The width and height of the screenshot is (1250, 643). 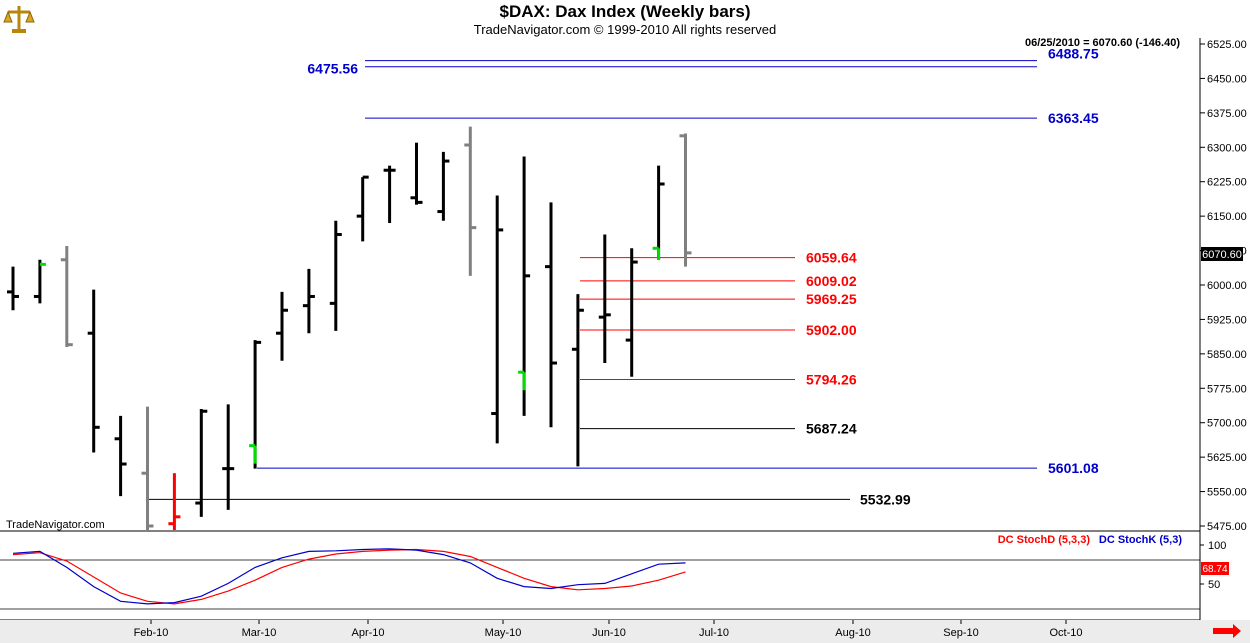 I want to click on price-tick-label: 6225.00, so click(x=1227, y=183).